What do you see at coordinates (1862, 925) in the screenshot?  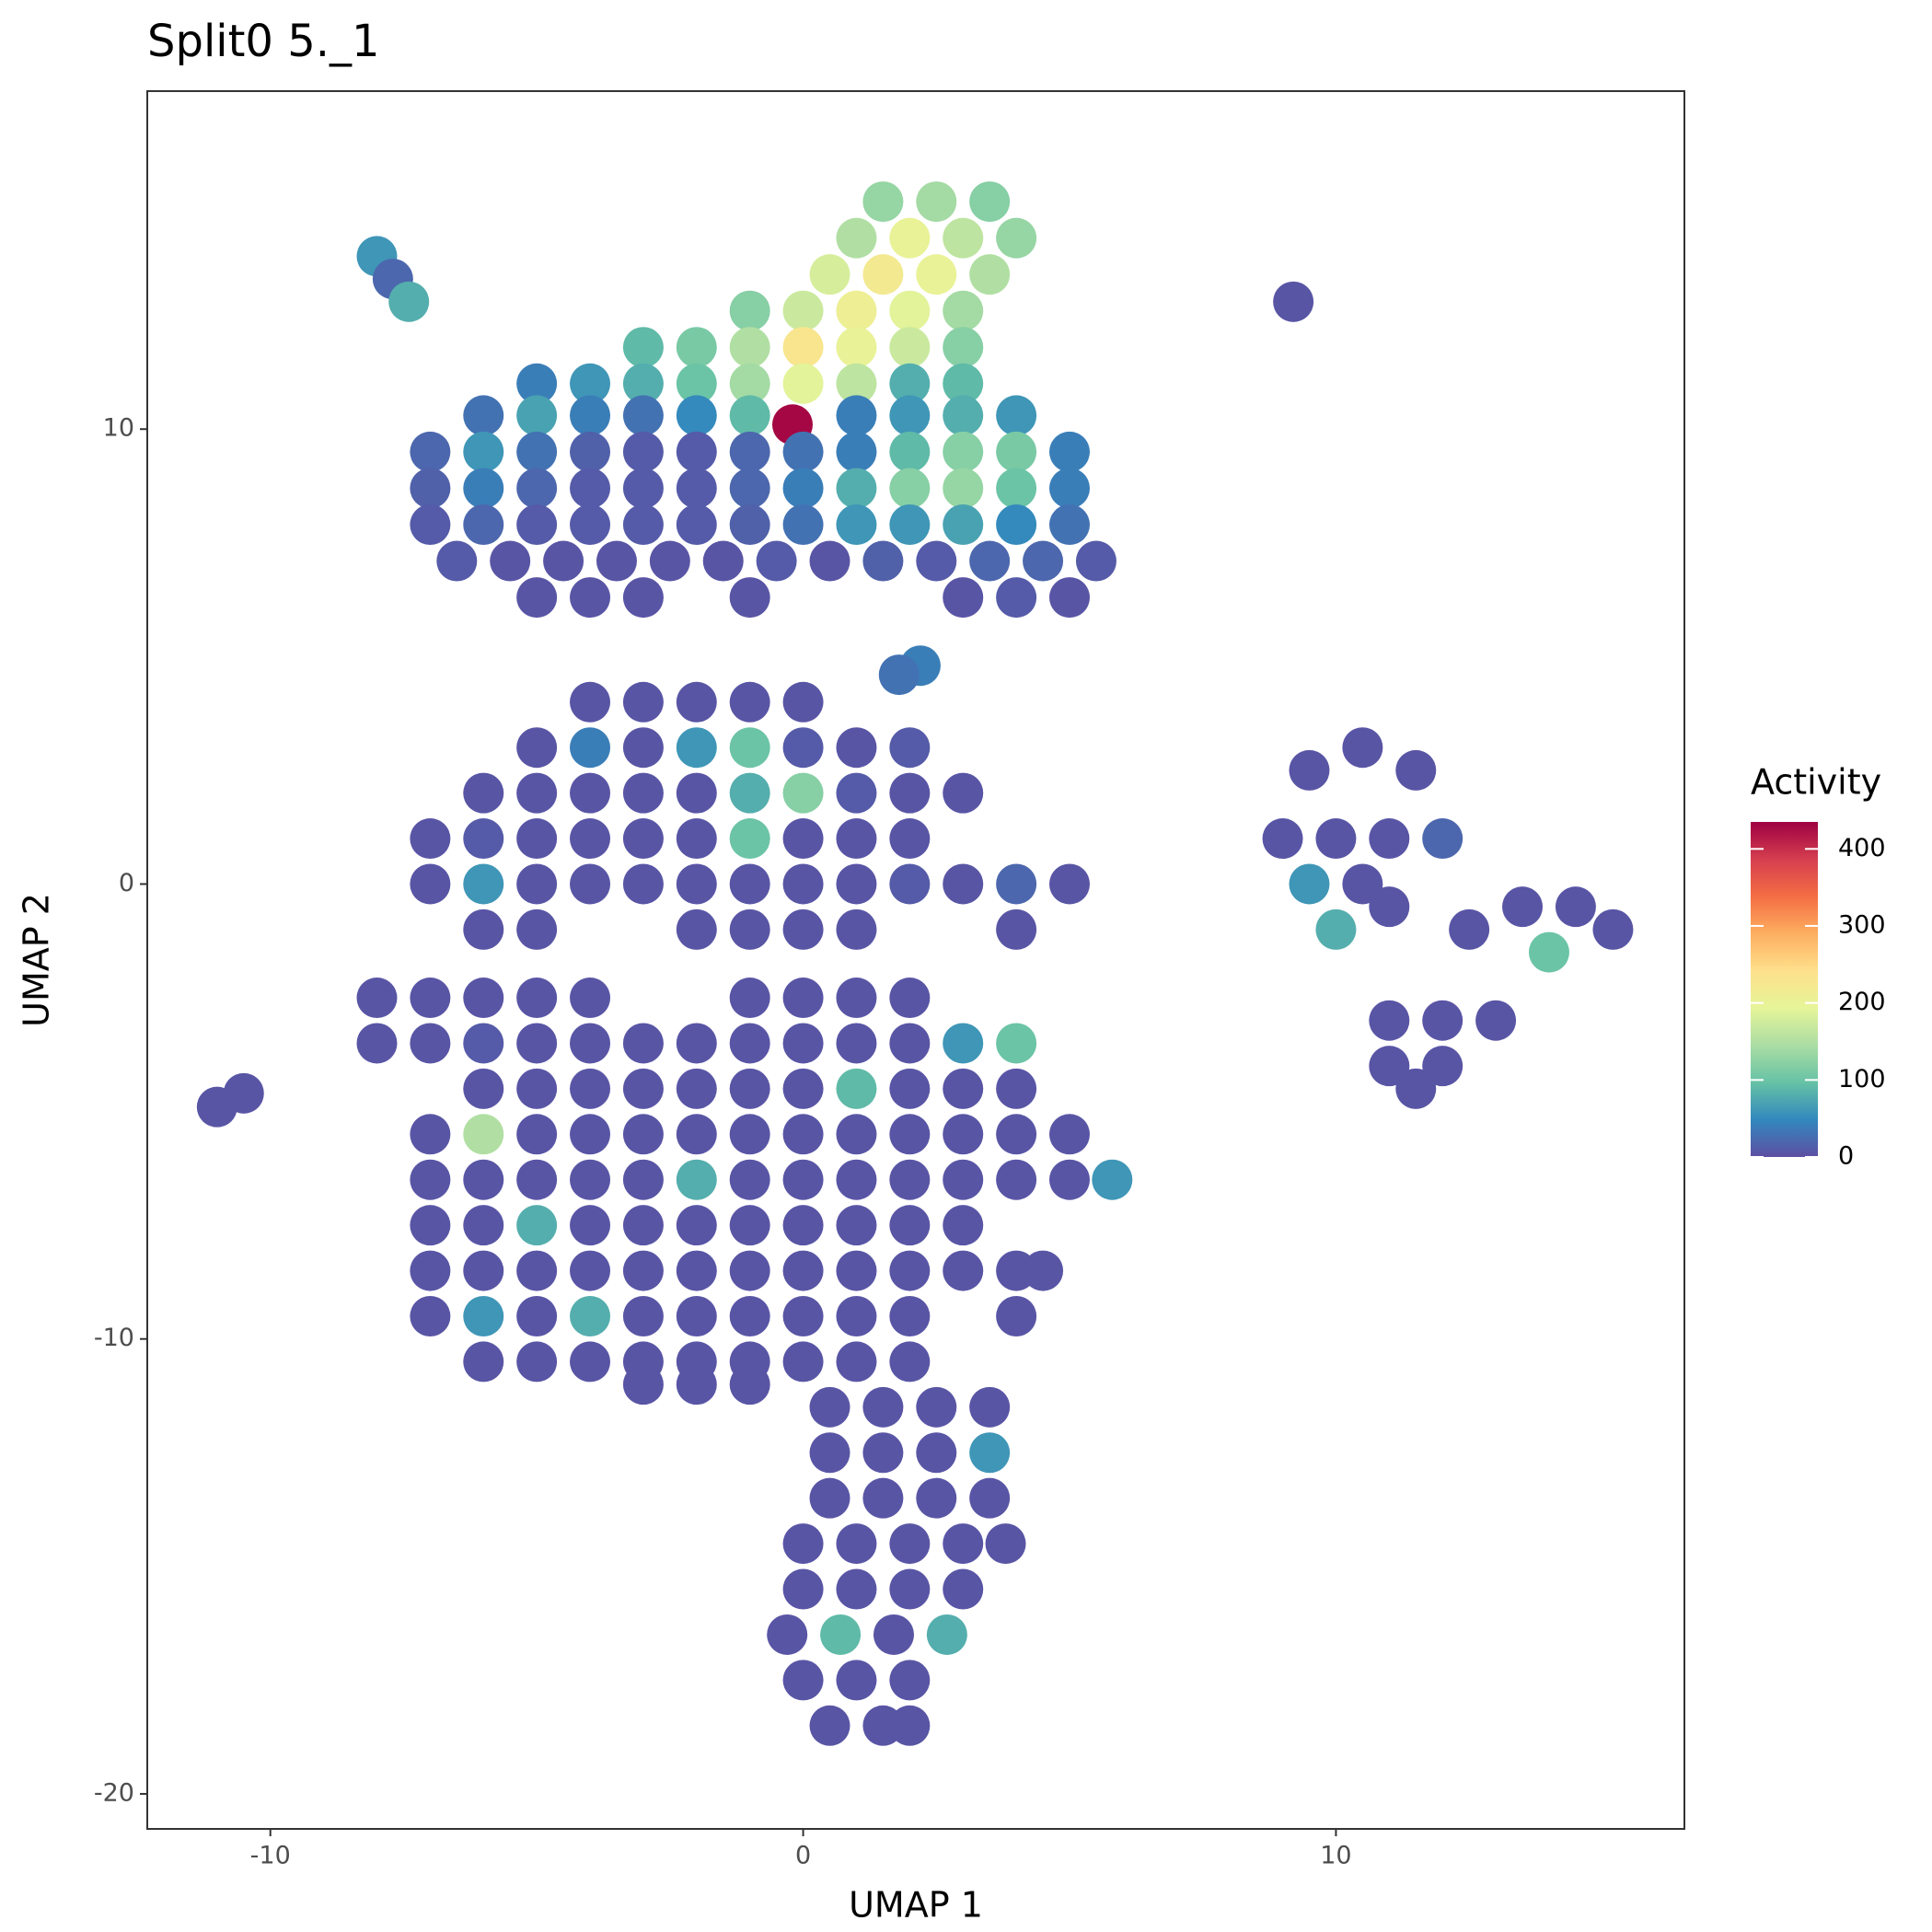 I see `colorbar-tick-label: 300` at bounding box center [1862, 925].